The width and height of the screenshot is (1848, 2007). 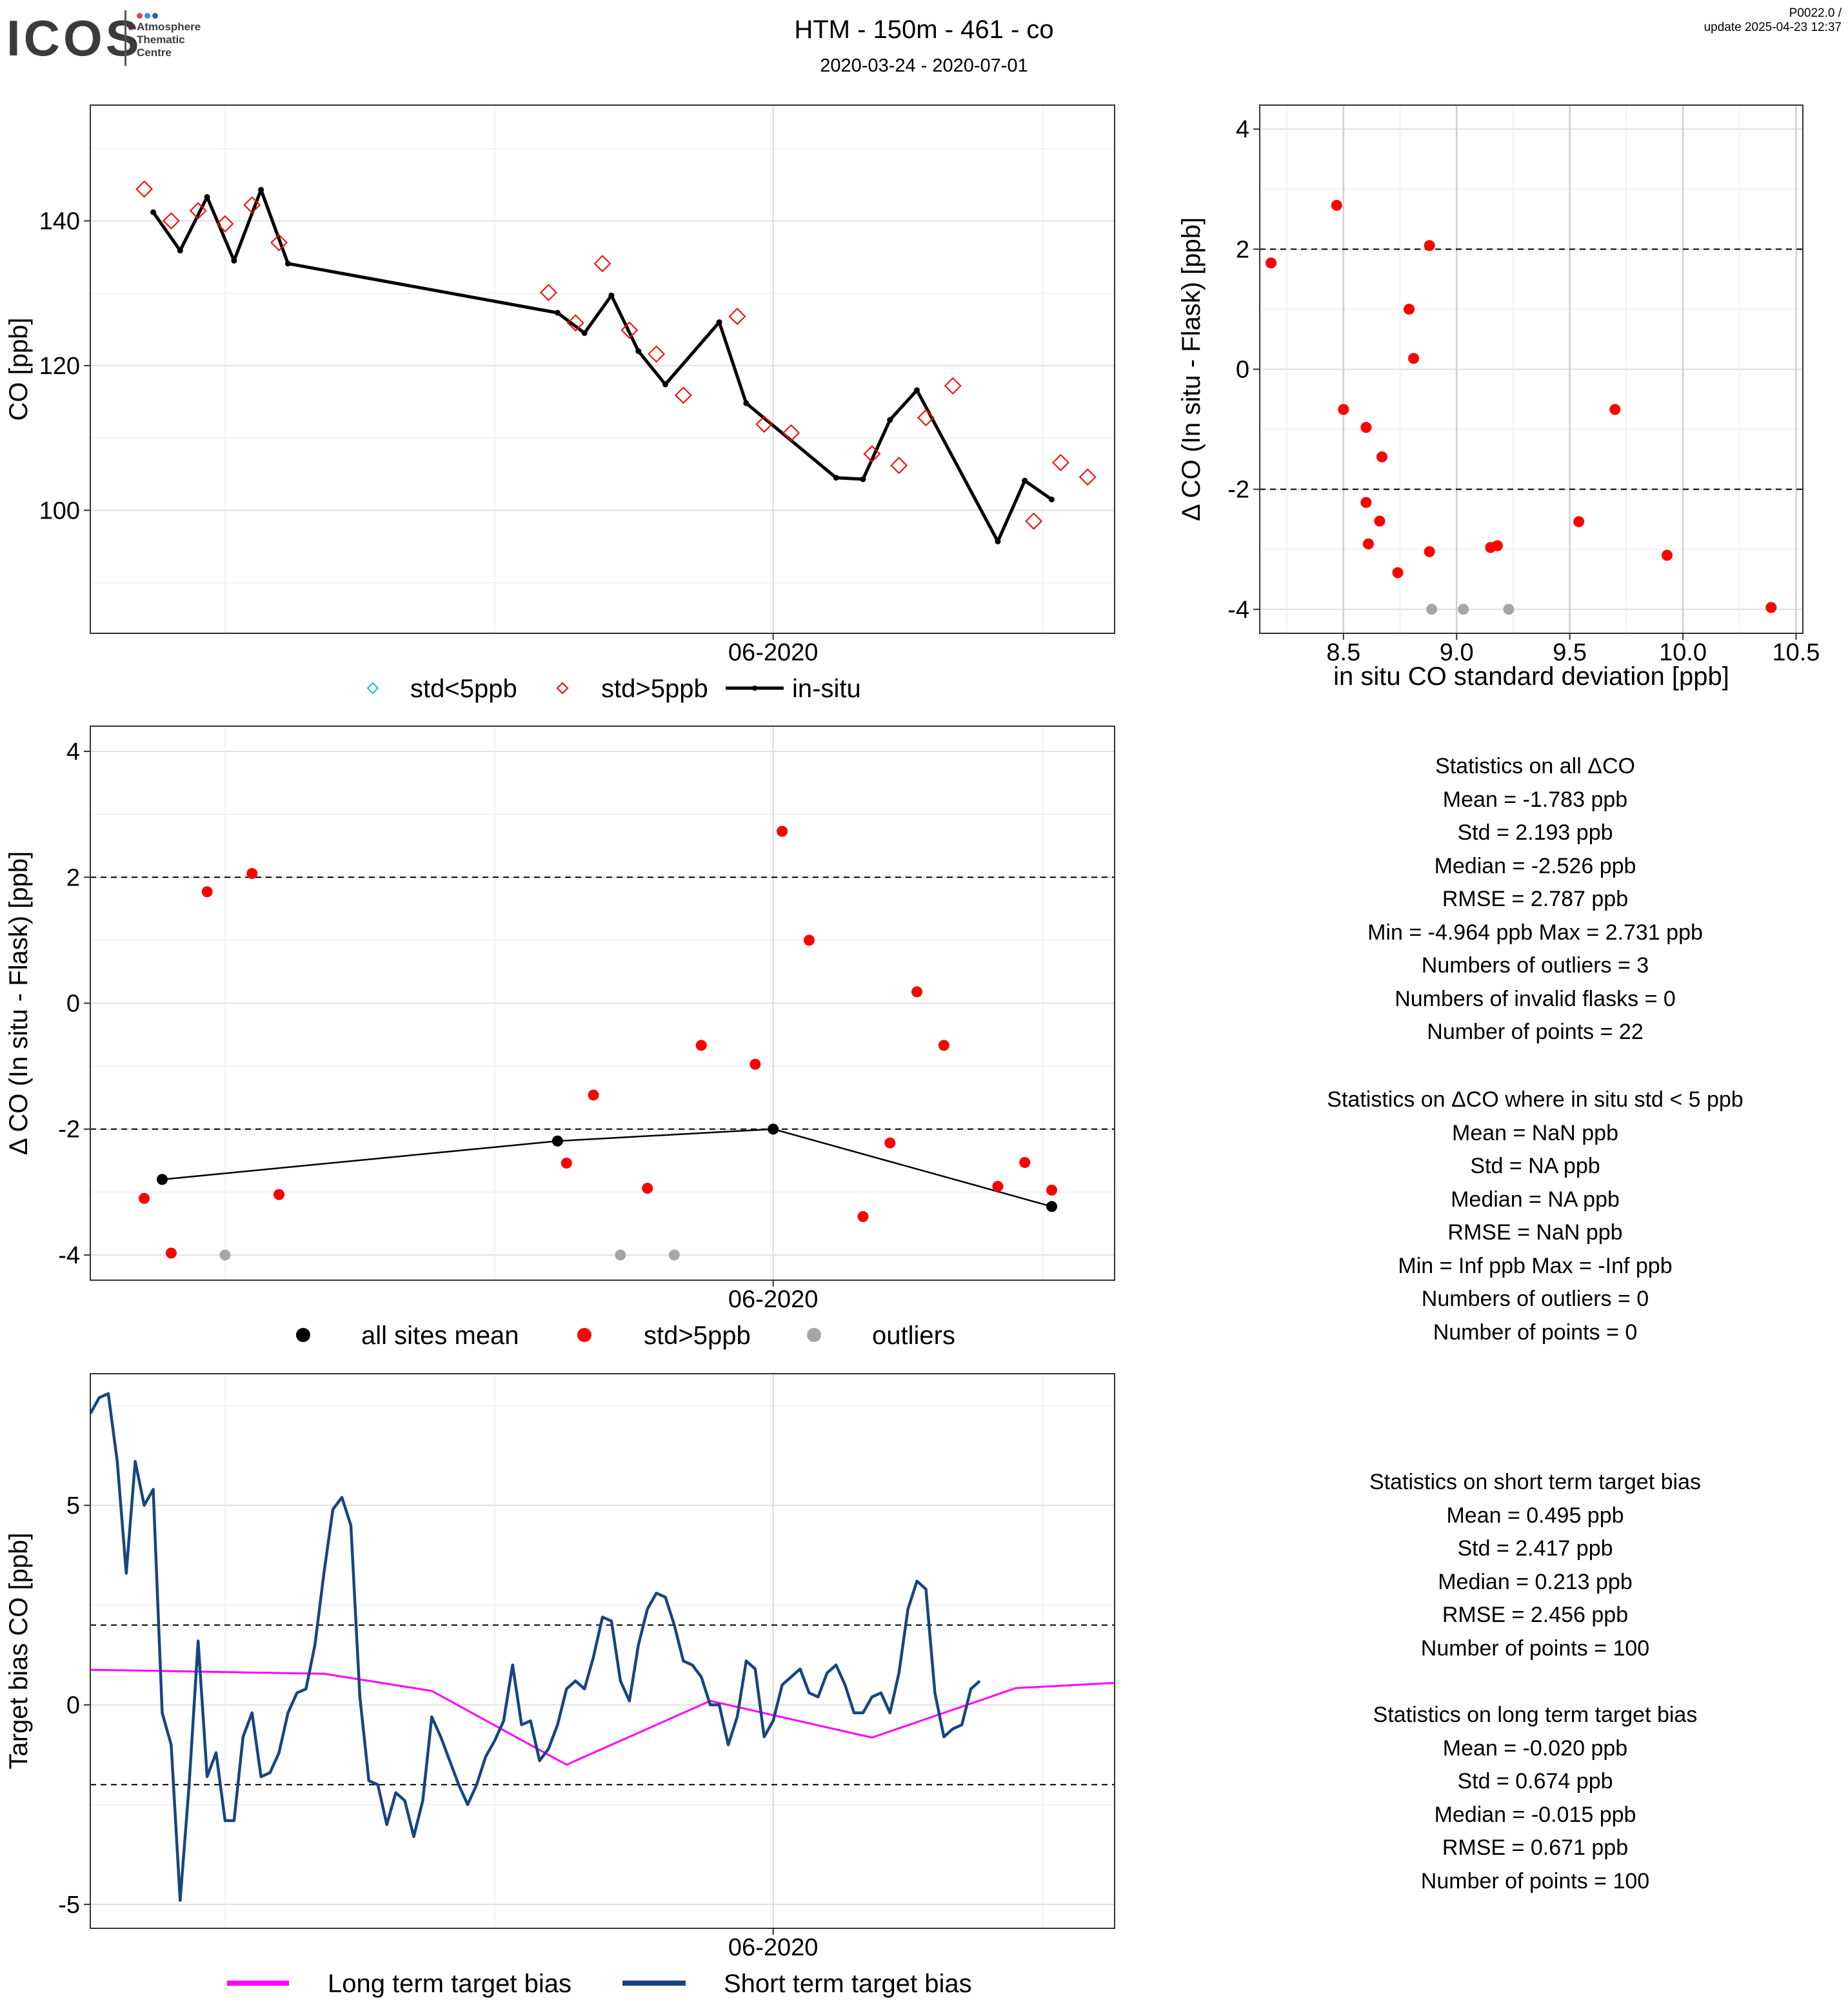 I want to click on stats-line: Std = NA ppb, so click(x=1535, y=1166).